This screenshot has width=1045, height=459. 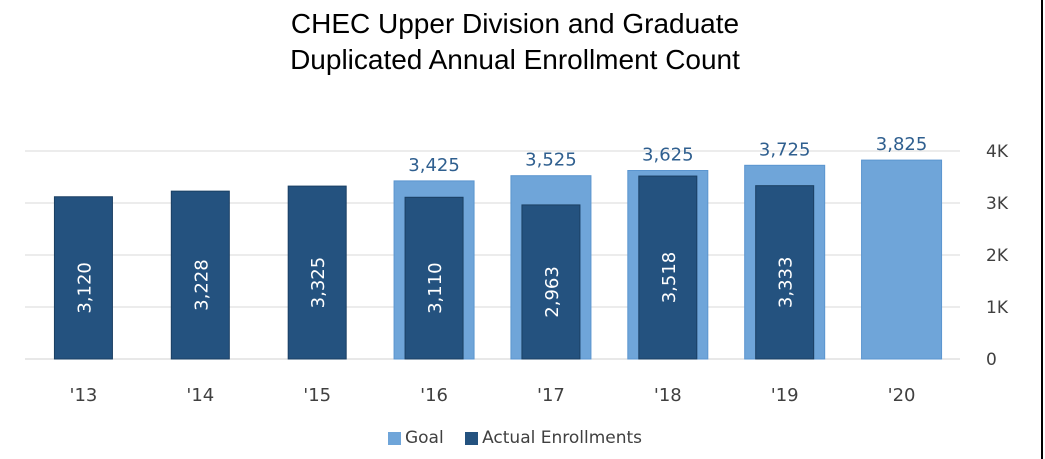 I want to click on legend-item-goal: Goal, so click(x=415, y=438).